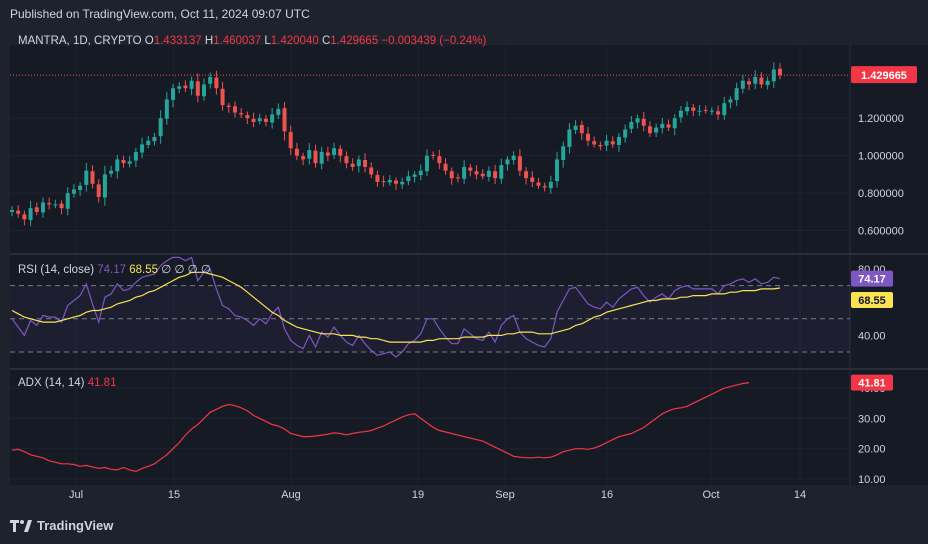 The height and width of the screenshot is (544, 928). What do you see at coordinates (884, 75) in the screenshot?
I see `last-price-badge` at bounding box center [884, 75].